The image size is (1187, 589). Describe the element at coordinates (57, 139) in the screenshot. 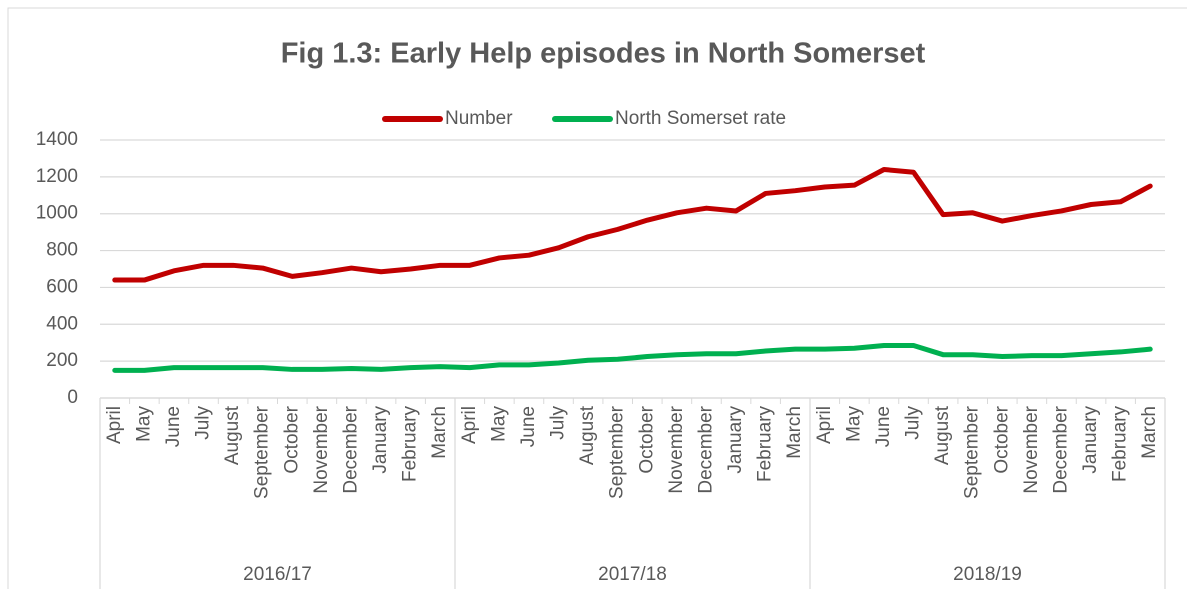

I see `y-tick-label: 1400` at that location.